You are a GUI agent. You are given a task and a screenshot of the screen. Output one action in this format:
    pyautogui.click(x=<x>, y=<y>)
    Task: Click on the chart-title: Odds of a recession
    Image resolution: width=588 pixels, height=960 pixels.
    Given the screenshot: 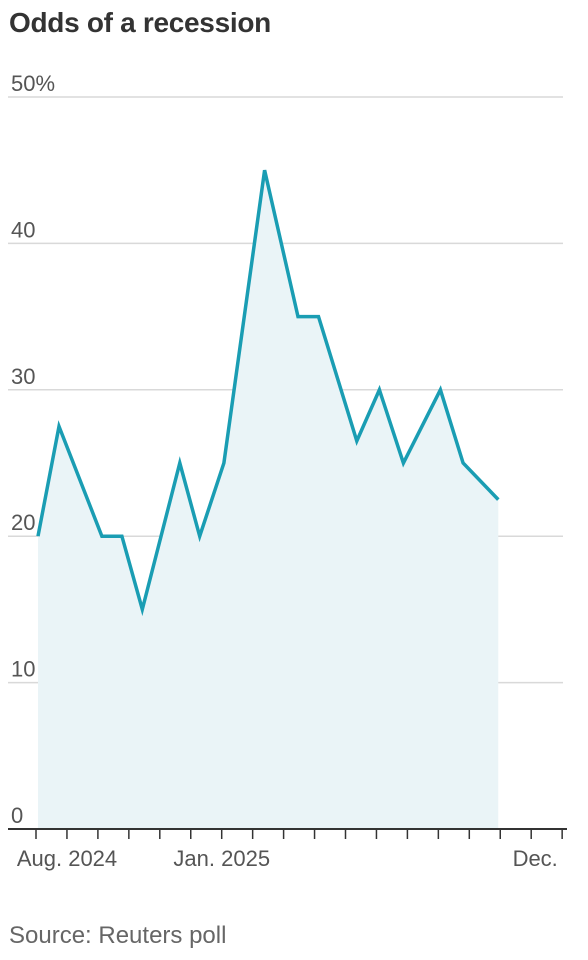 What is the action you would take?
    pyautogui.click(x=140, y=22)
    